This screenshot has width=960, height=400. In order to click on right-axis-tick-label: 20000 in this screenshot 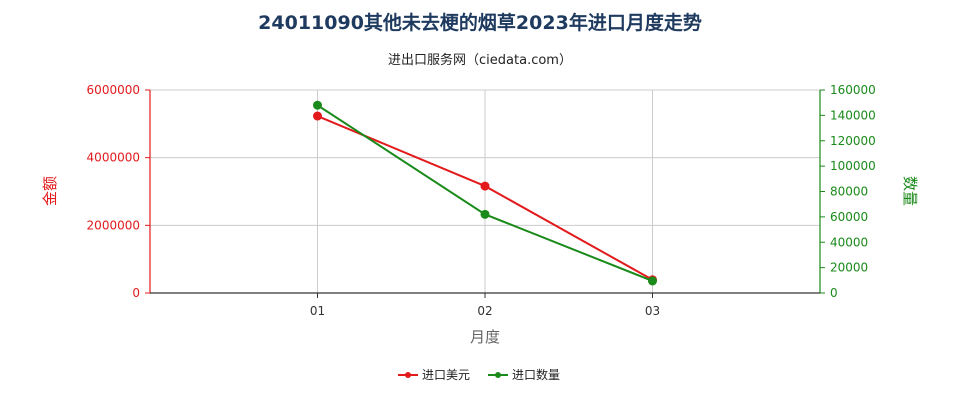, I will do `click(849, 268)`.